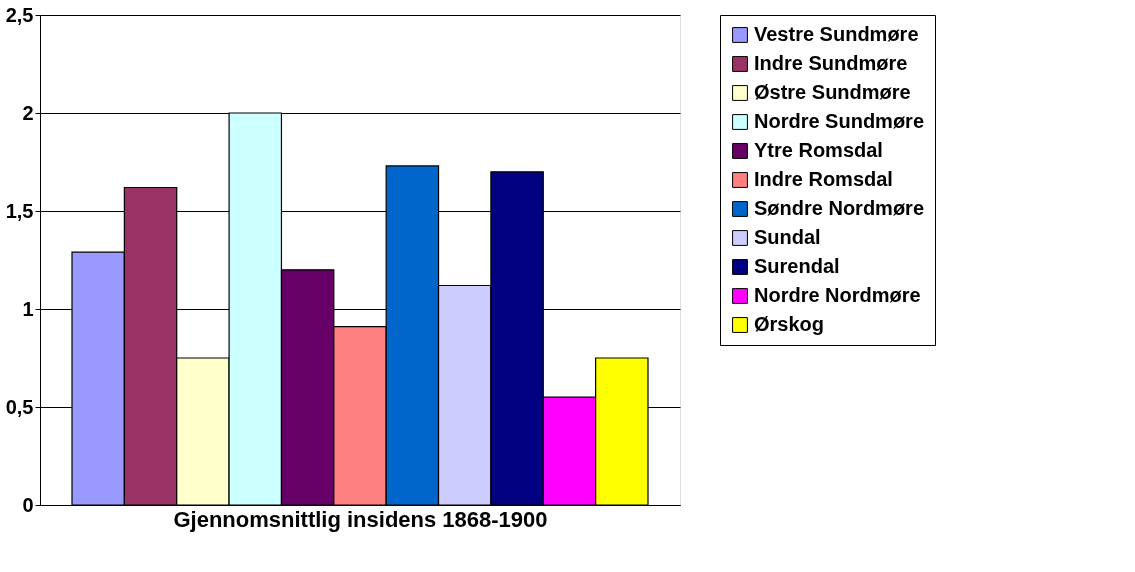 The width and height of the screenshot is (1135, 572). Describe the element at coordinates (19, 210) in the screenshot. I see `y-tick-label: 1,5` at that location.